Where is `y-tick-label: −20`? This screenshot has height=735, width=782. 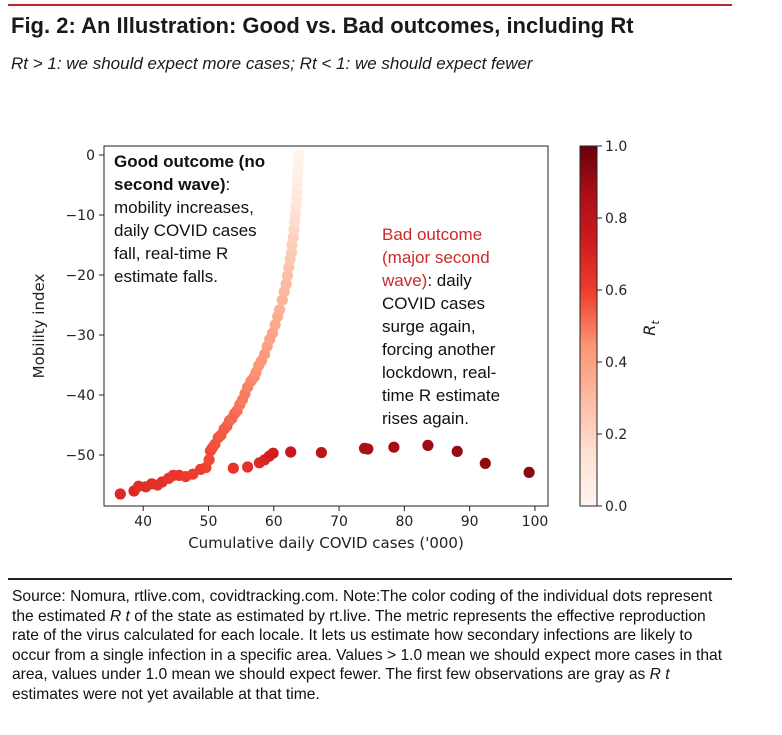 y-tick-label: −20 is located at coordinates (80, 276).